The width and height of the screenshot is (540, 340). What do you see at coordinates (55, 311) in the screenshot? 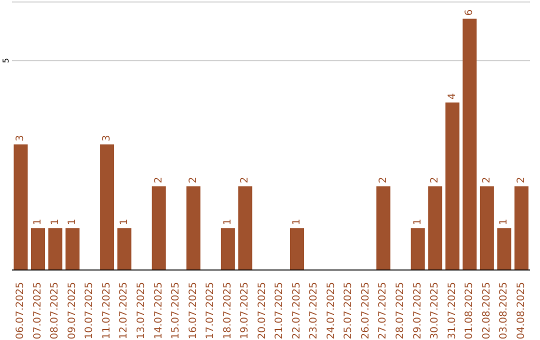
I see `x-tick-label: 08.07.2025` at bounding box center [55, 311].